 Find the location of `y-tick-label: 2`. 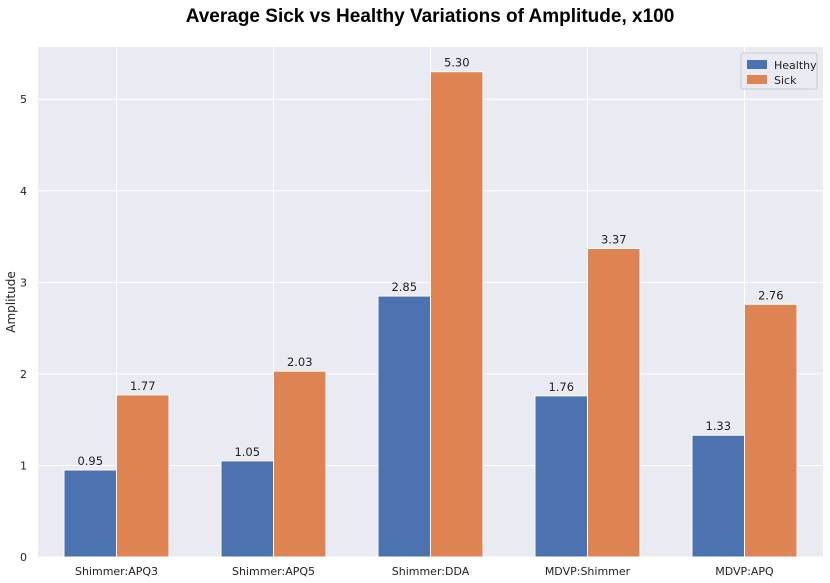

y-tick-label: 2 is located at coordinates (23, 374).